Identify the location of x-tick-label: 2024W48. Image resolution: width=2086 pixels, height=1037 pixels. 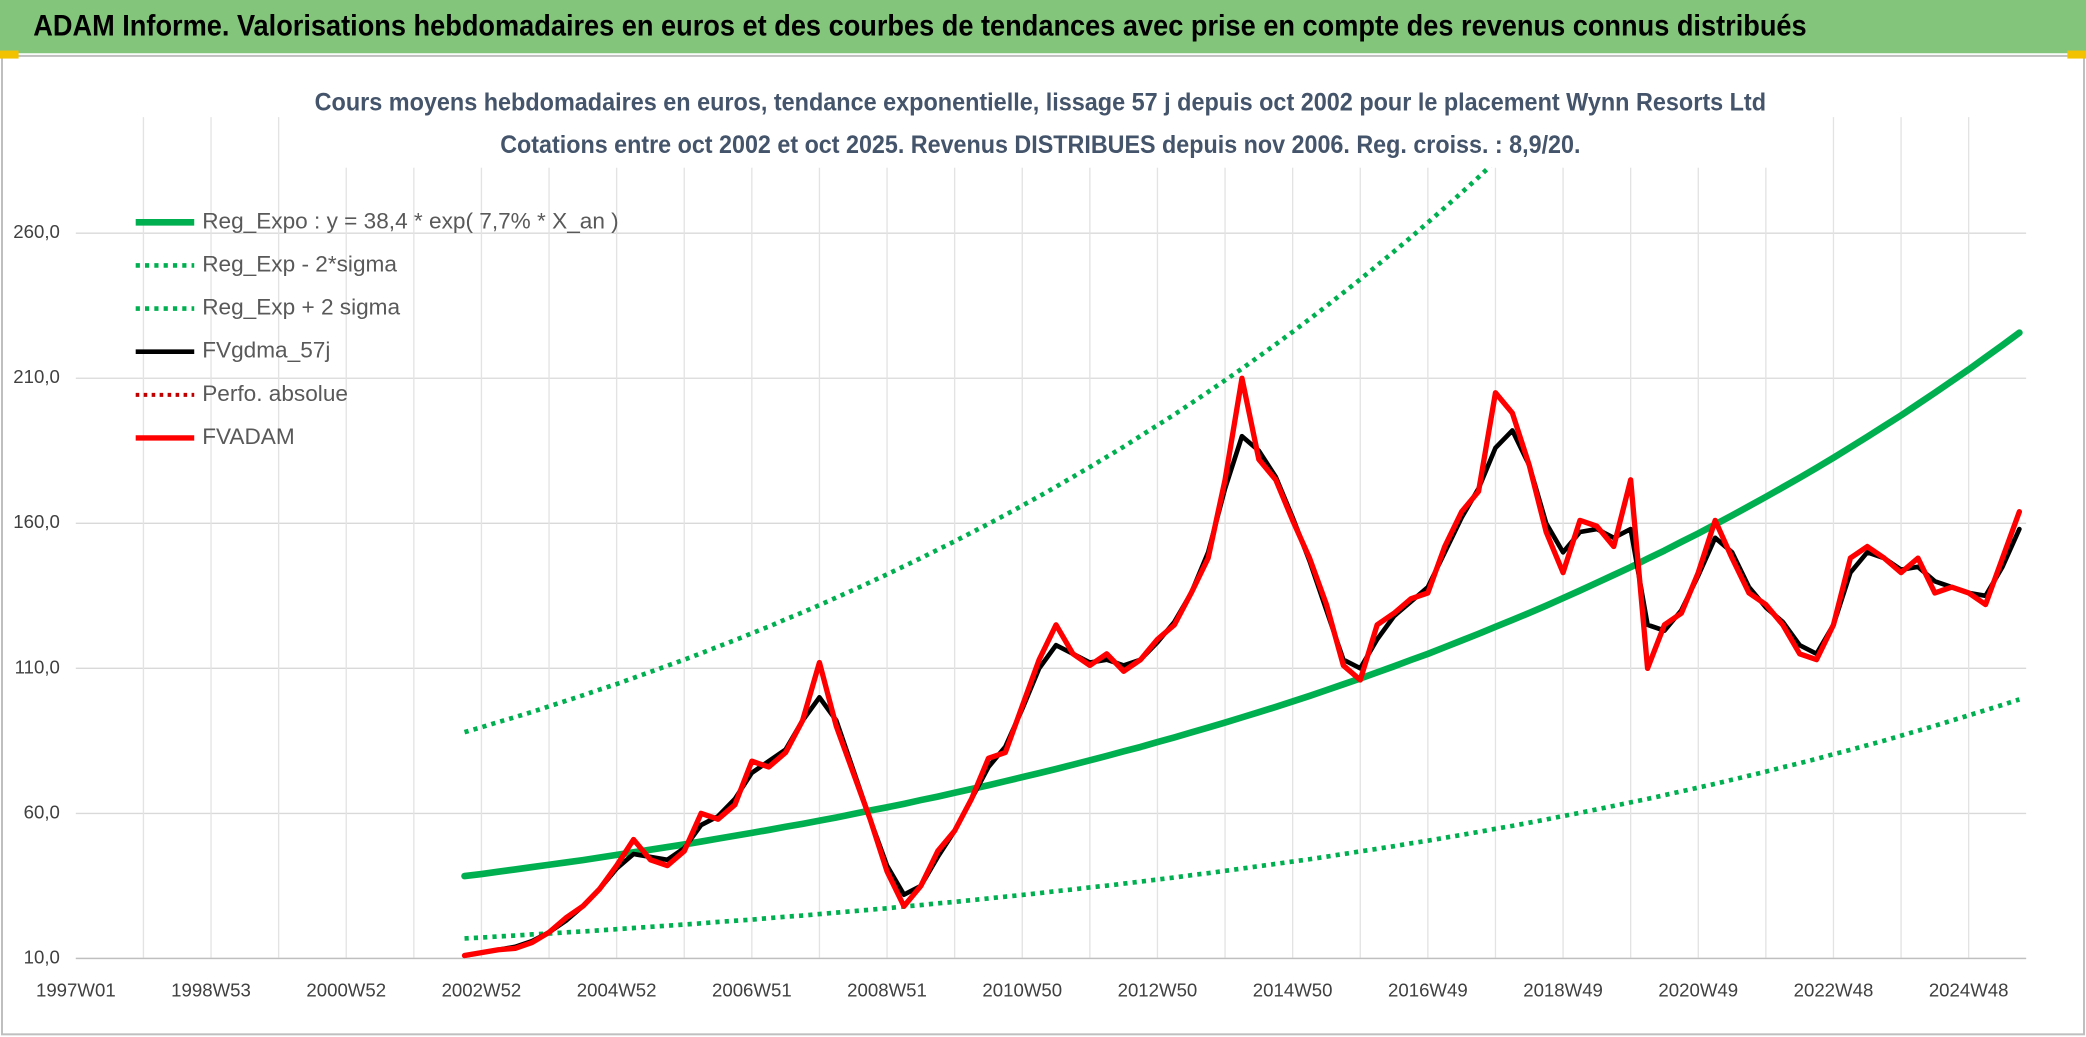
(1969, 990).